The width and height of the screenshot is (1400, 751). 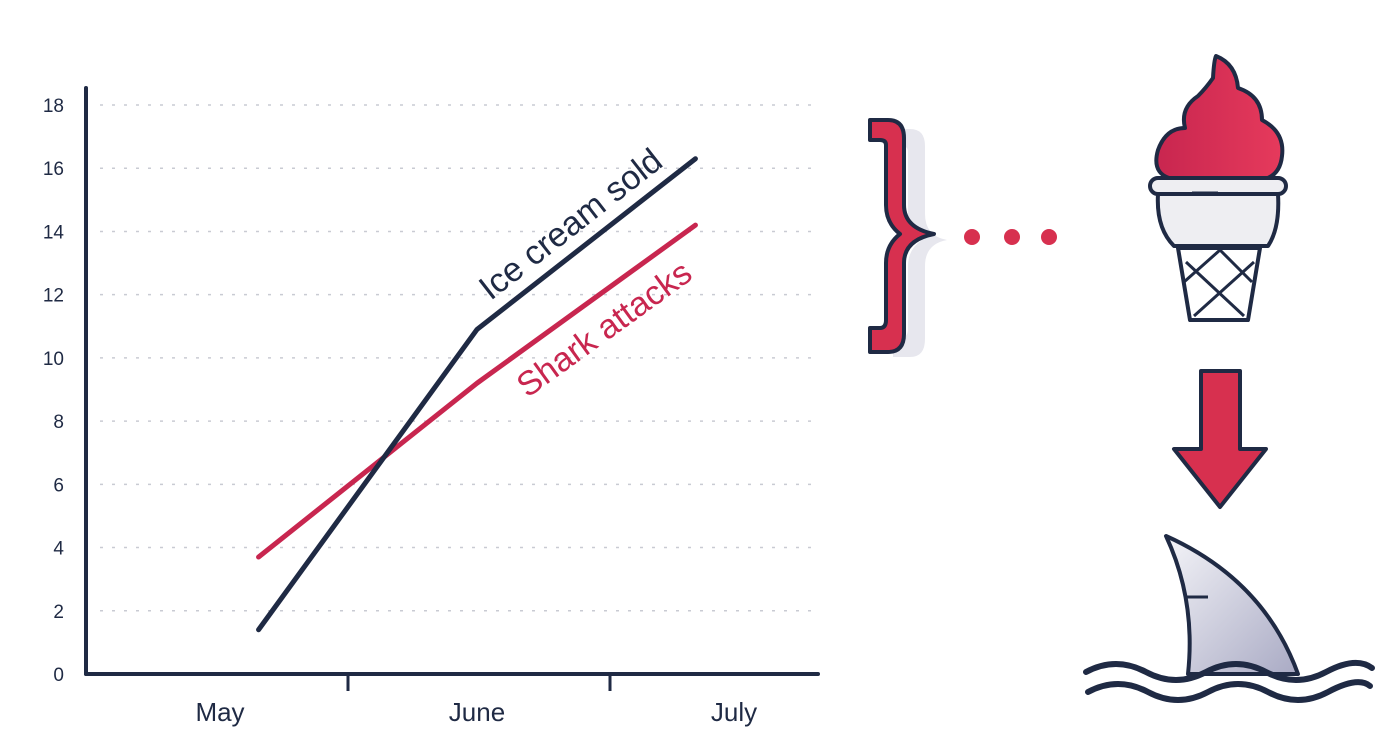 What do you see at coordinates (1229, 618) in the screenshot?
I see `shark-fin-icon` at bounding box center [1229, 618].